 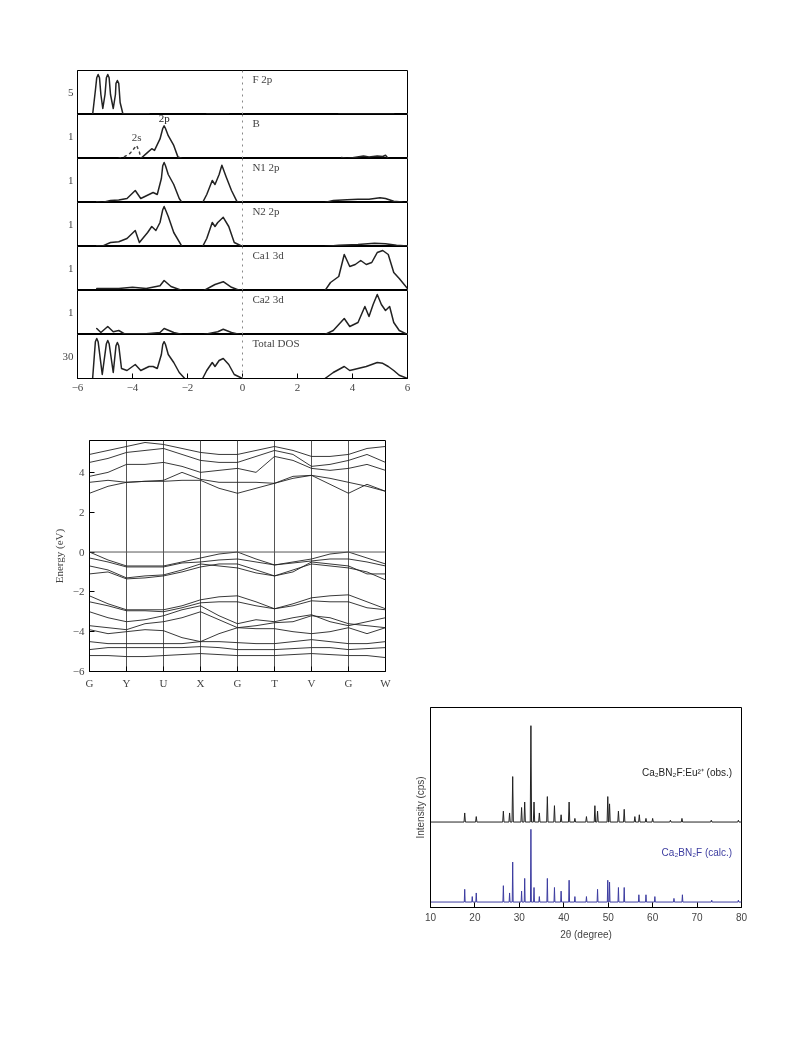 What do you see at coordinates (586, 934) in the screenshot?
I see `x-axis-title: 2θ (degree)` at bounding box center [586, 934].